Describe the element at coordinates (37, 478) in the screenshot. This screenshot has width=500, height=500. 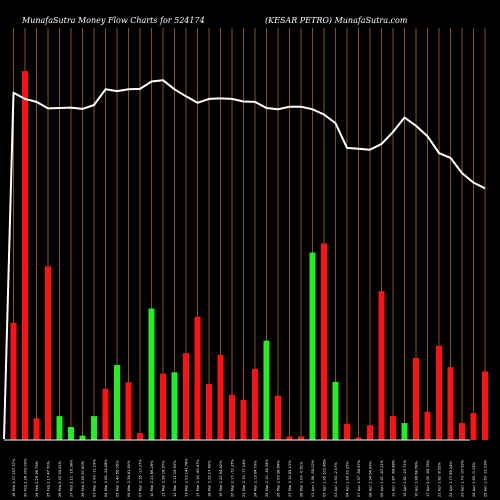
I see `x-tick-label: 24 Feb 2.29 96.75%` at that location.